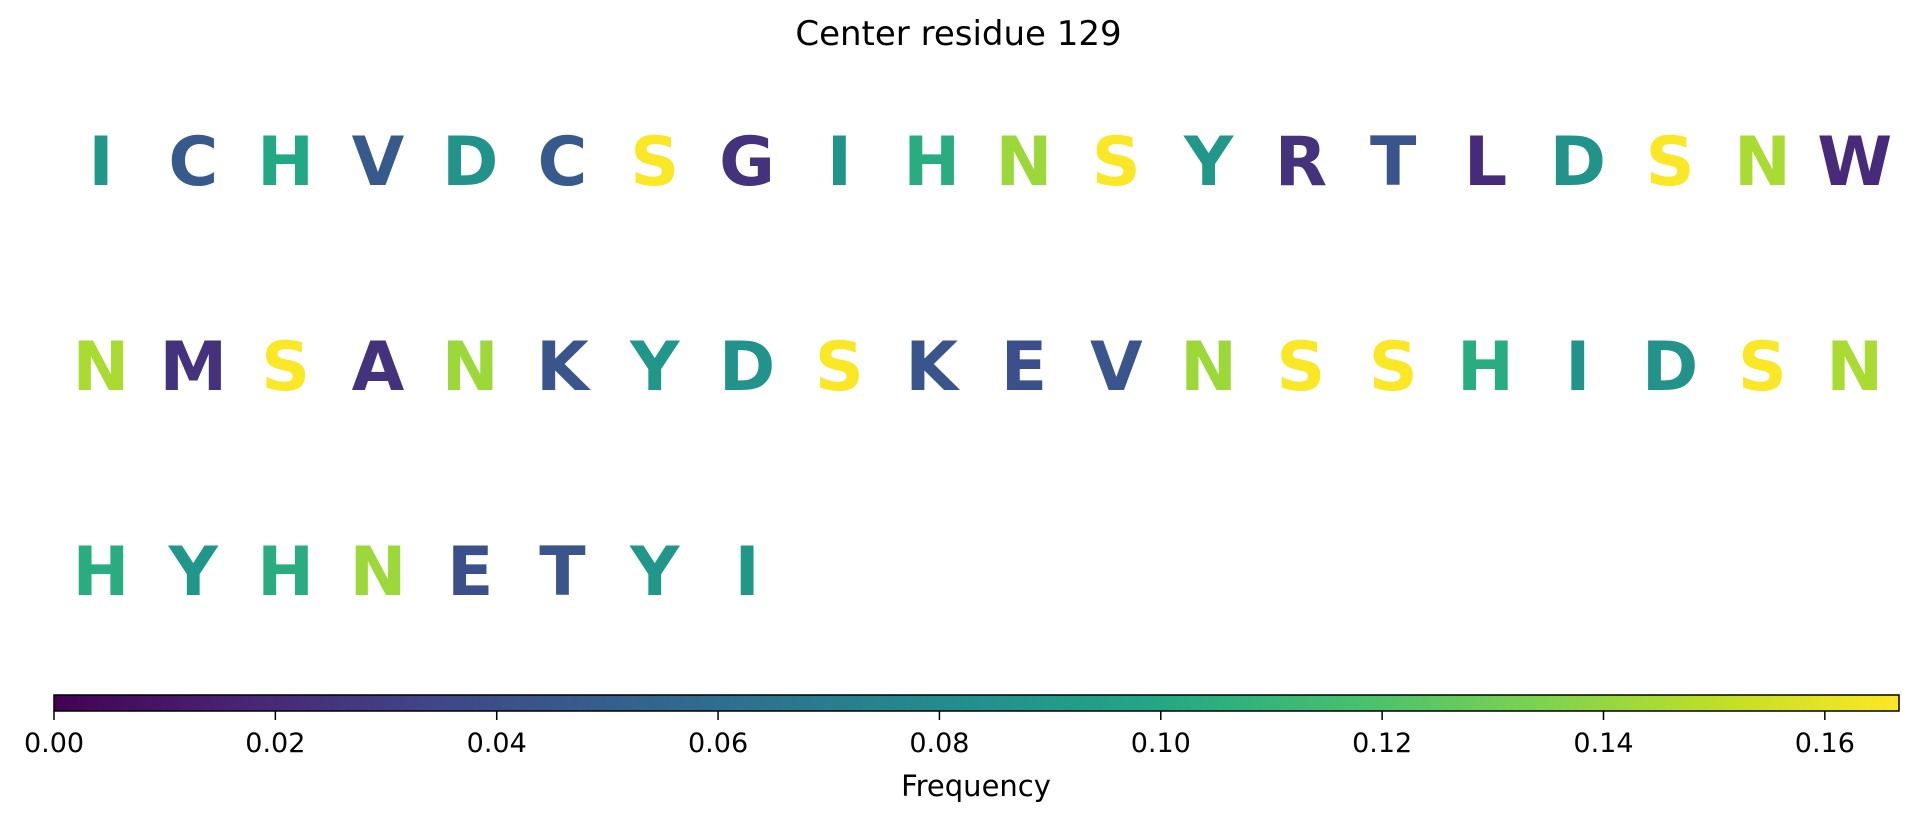 This screenshot has width=1917, height=822. What do you see at coordinates (747, 162) in the screenshot?
I see `residue-letter: G` at bounding box center [747, 162].